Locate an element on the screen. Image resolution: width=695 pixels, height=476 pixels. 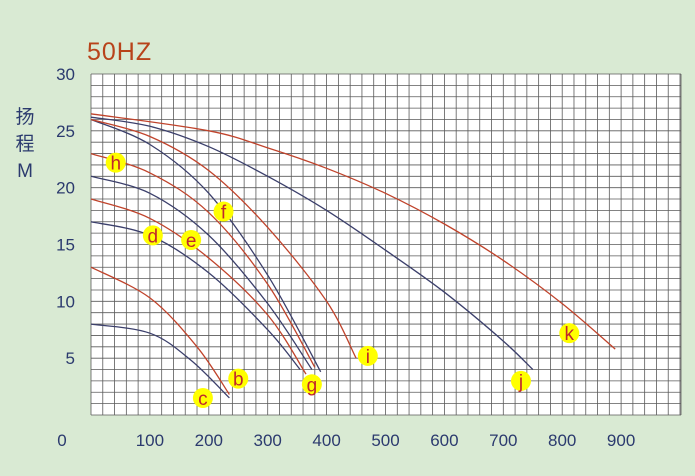
curve-label-j: j is located at coordinates (520, 382).